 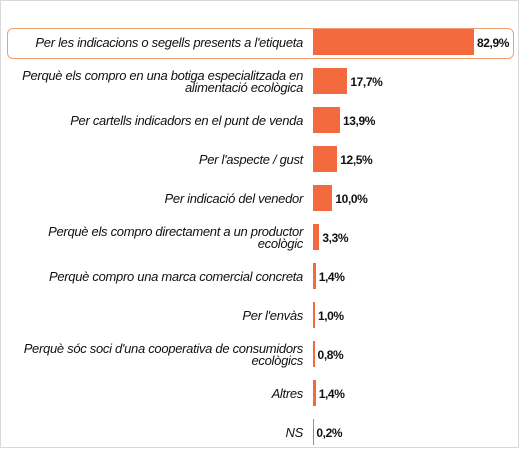 I want to click on category-label: NS, so click(x=156, y=433).